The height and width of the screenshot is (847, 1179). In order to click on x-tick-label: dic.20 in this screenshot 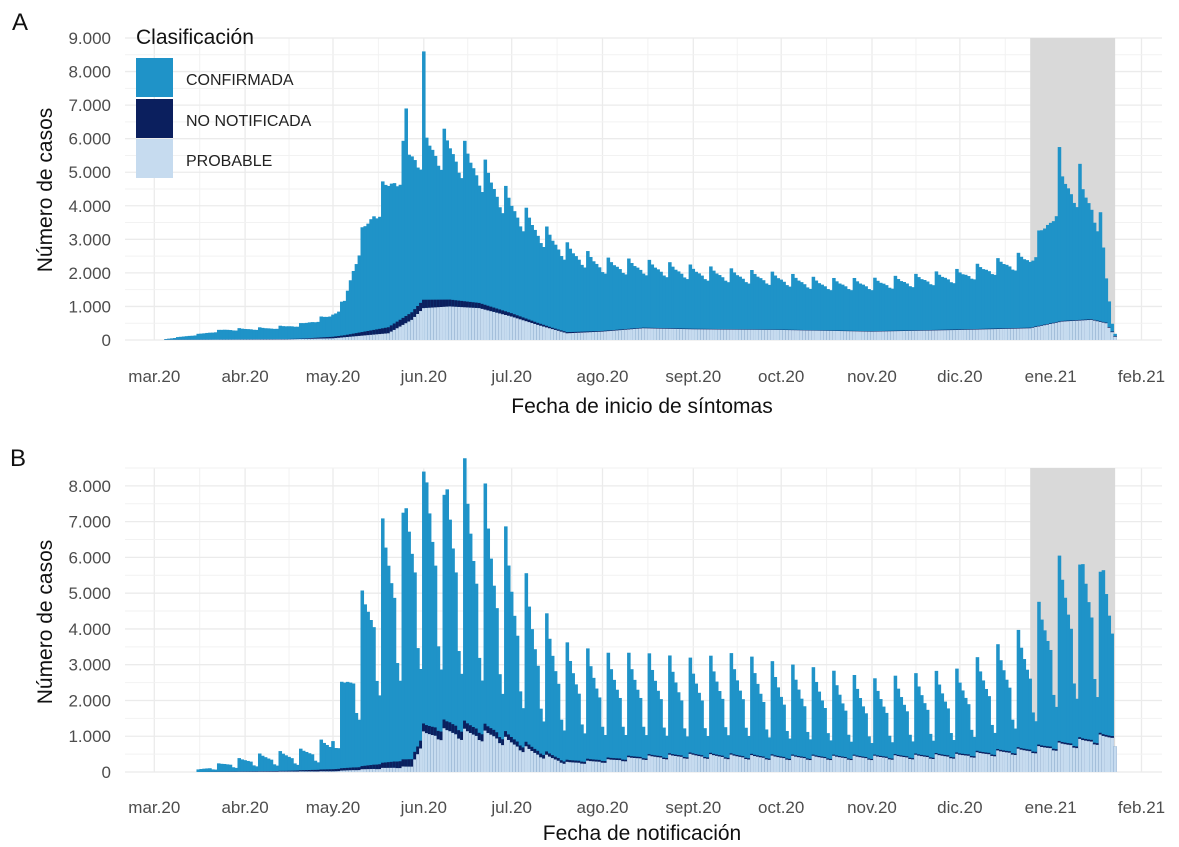, I will do `click(959, 376)`.